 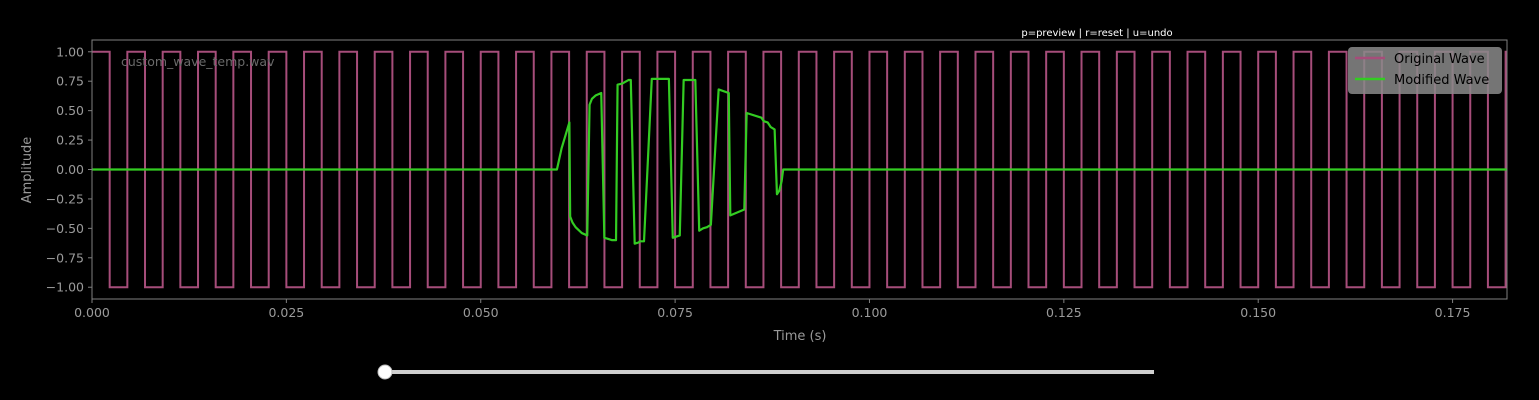 What do you see at coordinates (198, 61) in the screenshot?
I see `file-name-annotation: custom_wave_temp.wav` at bounding box center [198, 61].